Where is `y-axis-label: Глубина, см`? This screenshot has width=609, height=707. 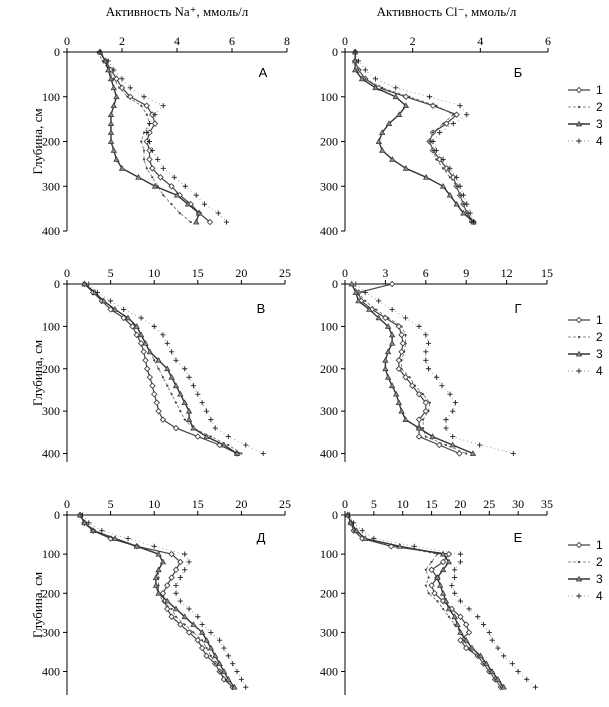 y-axis-label: Глубина, см is located at coordinates (37, 605).